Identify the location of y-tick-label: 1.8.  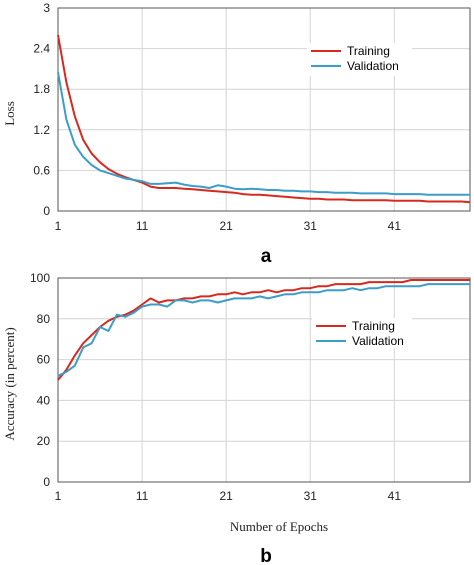
(41, 89).